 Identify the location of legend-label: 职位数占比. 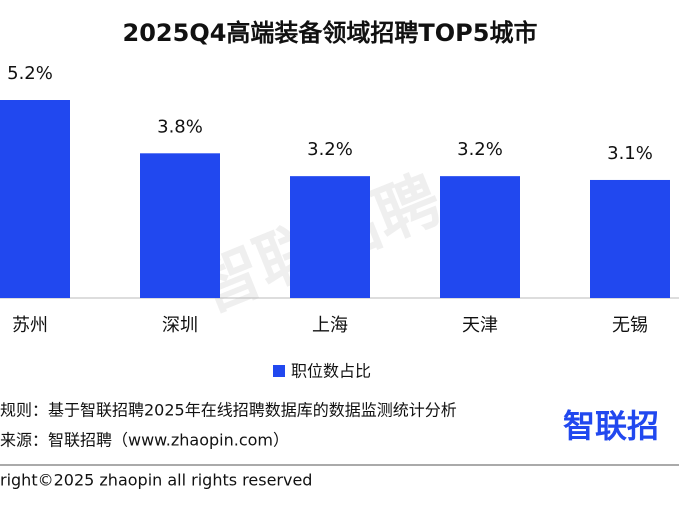
(331, 371).